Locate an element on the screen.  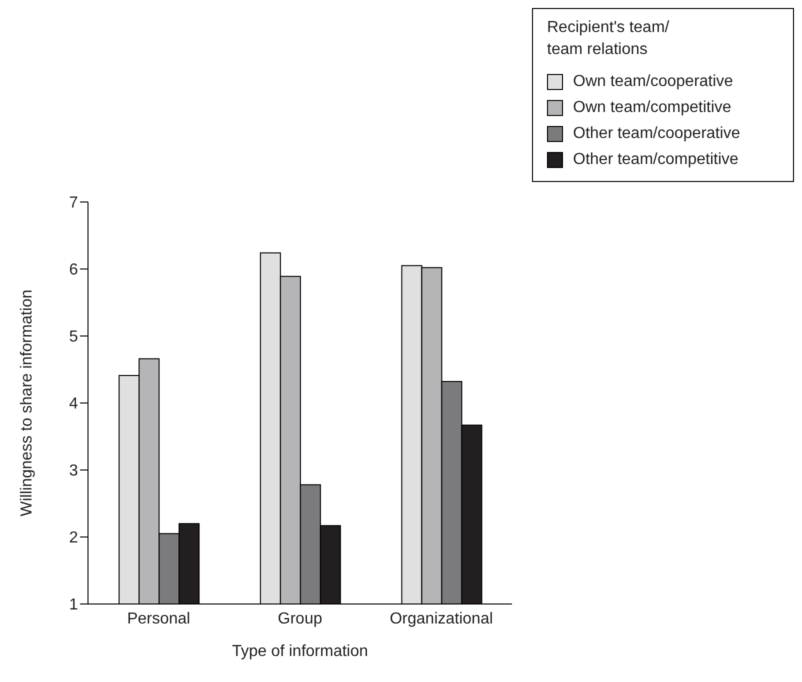
y-tick-label: 7 is located at coordinates (73, 203).